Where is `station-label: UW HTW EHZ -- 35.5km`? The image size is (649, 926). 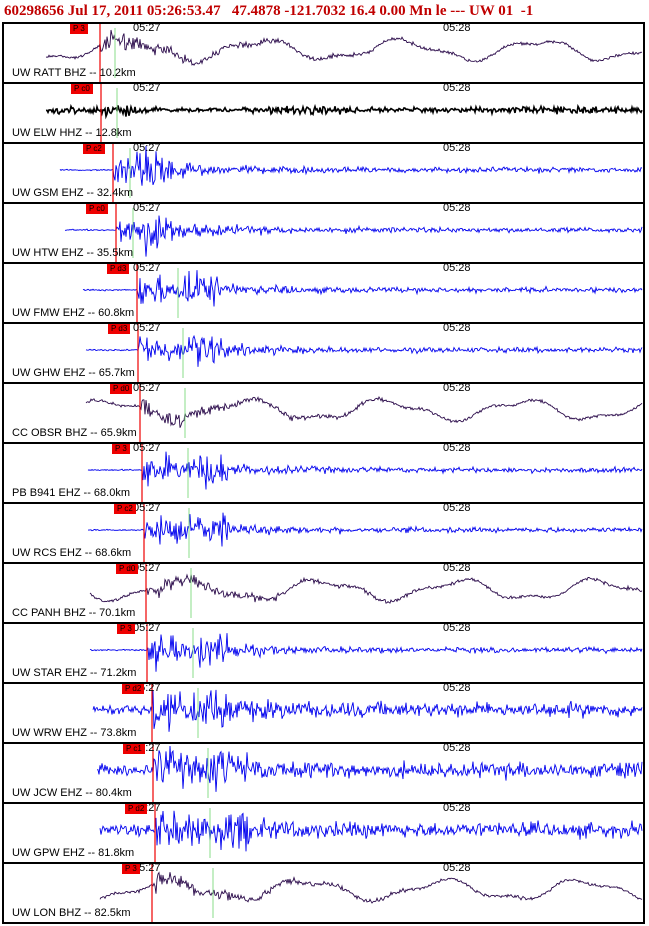 station-label: UW HTW EHZ -- 35.5km is located at coordinates (72, 253).